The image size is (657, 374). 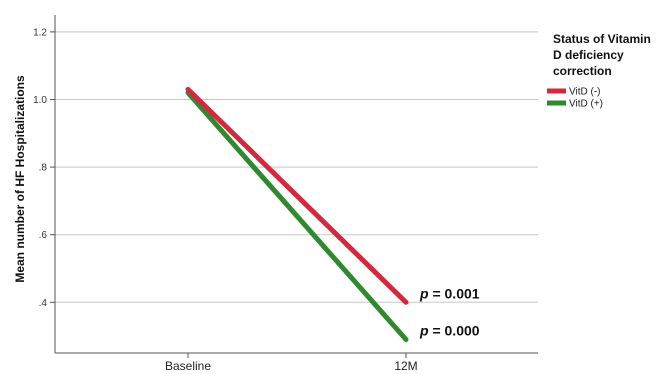 What do you see at coordinates (40, 32) in the screenshot?
I see `y-tick-label: 1.2` at bounding box center [40, 32].